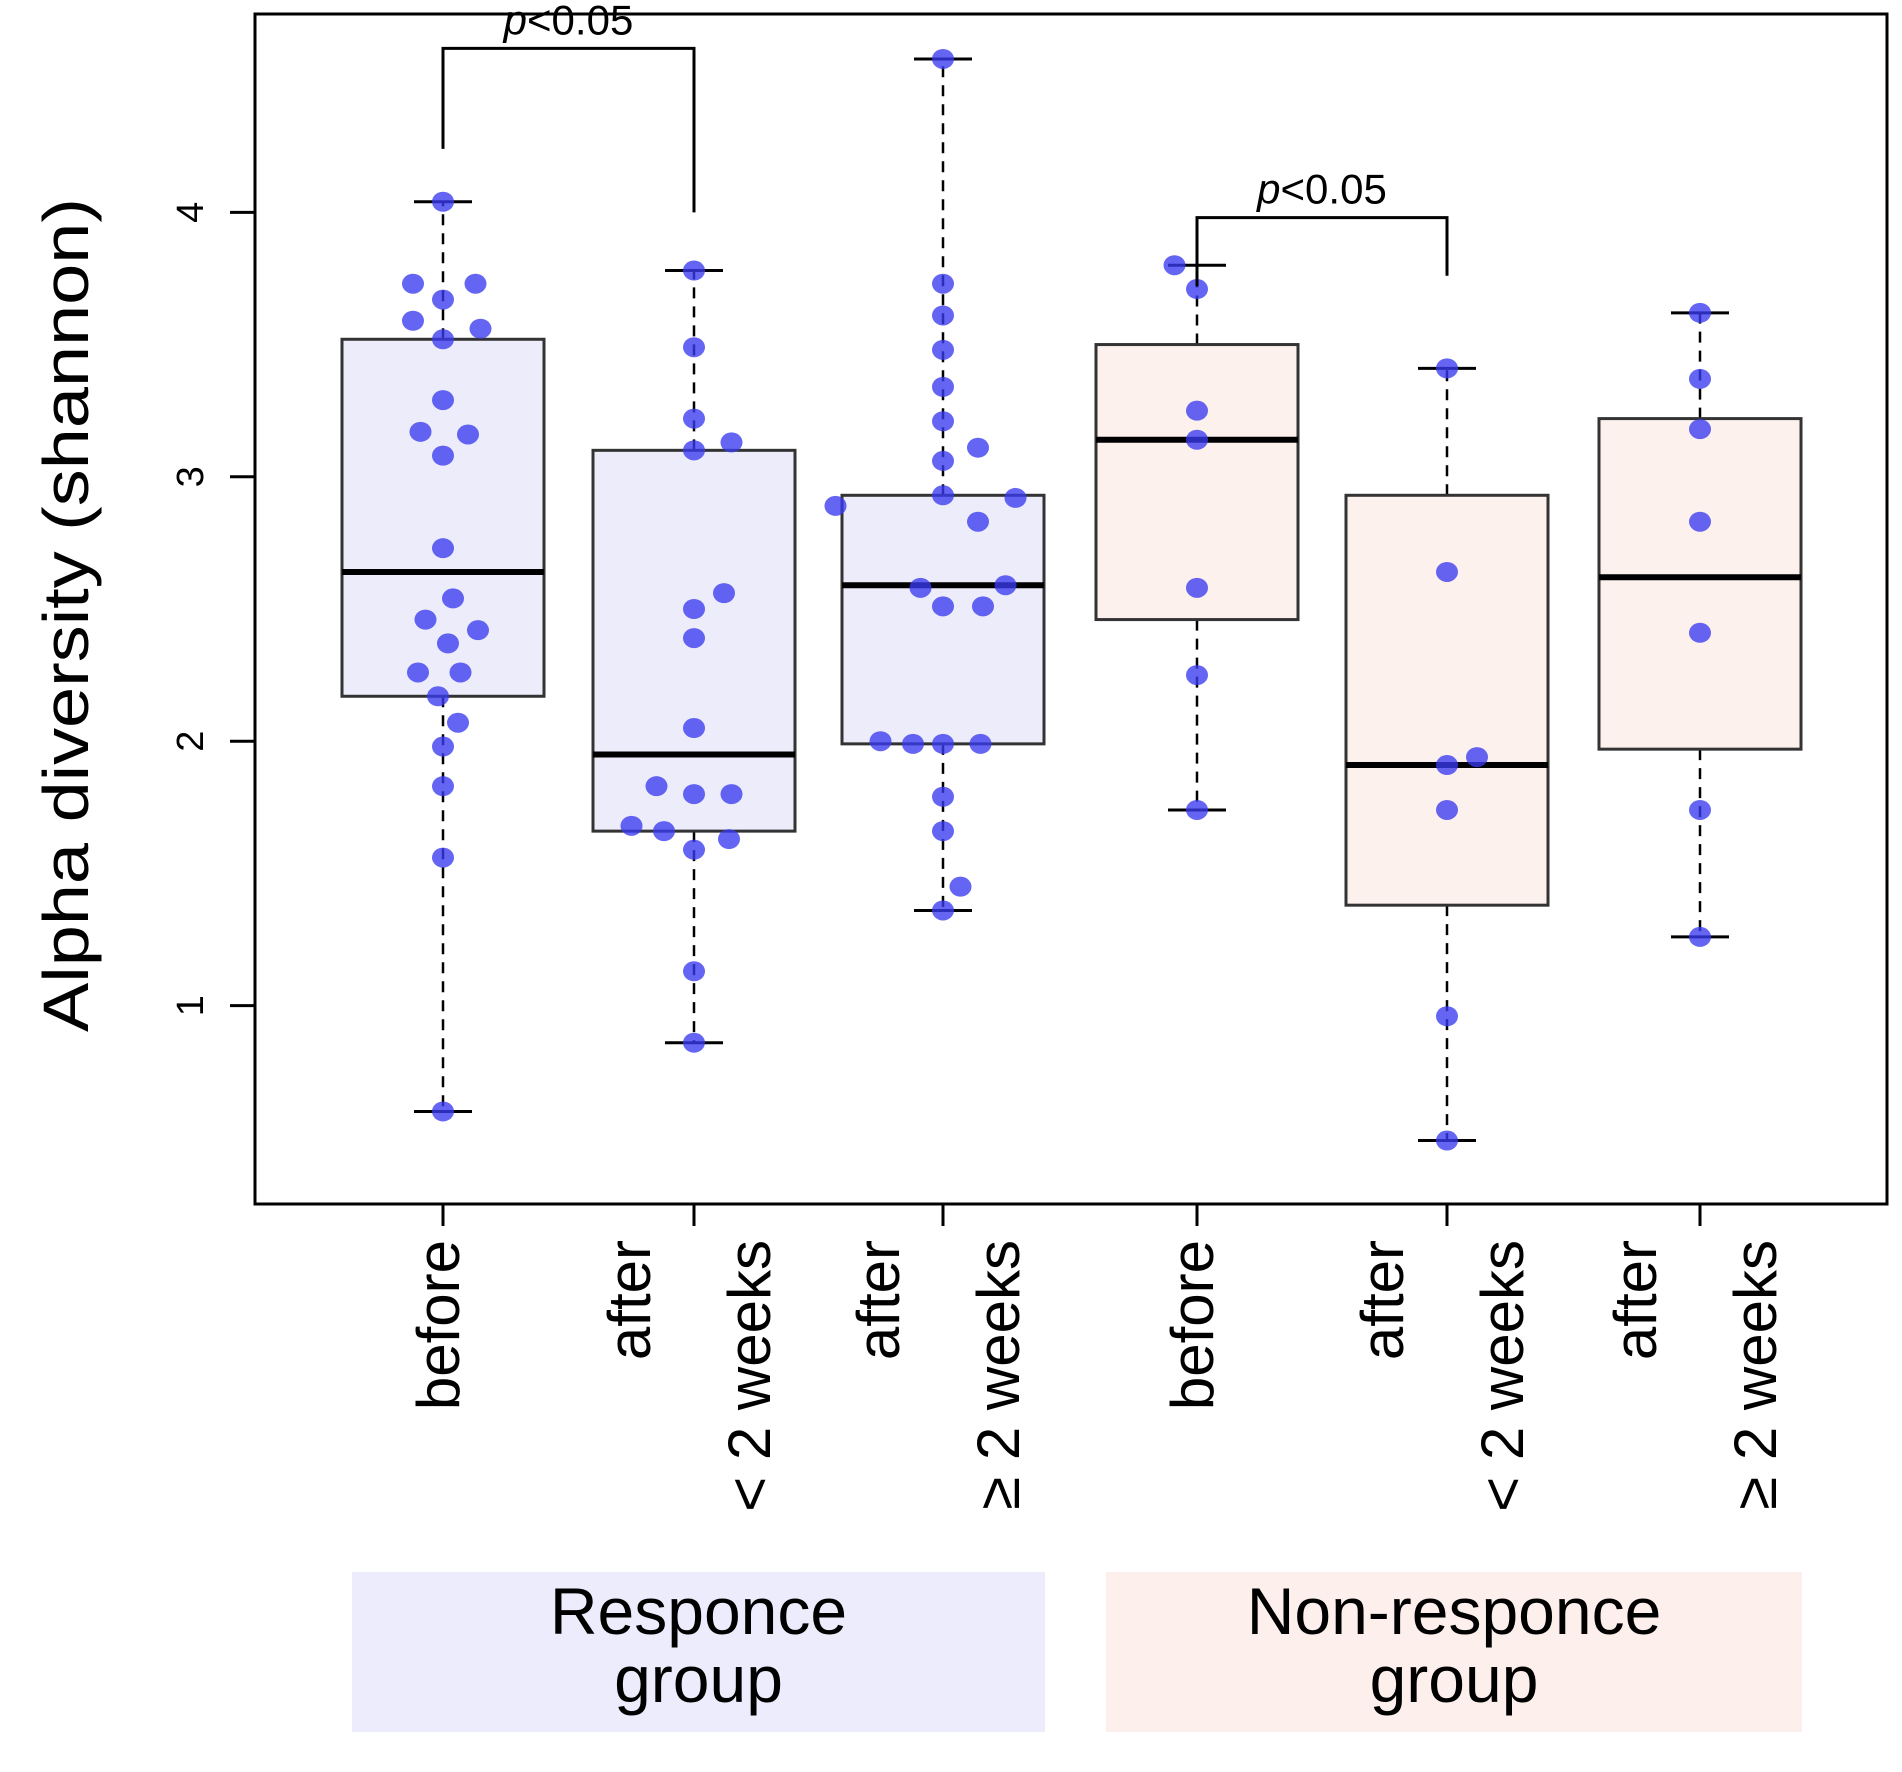  What do you see at coordinates (698, 1652) in the screenshot?
I see `group-background` at bounding box center [698, 1652].